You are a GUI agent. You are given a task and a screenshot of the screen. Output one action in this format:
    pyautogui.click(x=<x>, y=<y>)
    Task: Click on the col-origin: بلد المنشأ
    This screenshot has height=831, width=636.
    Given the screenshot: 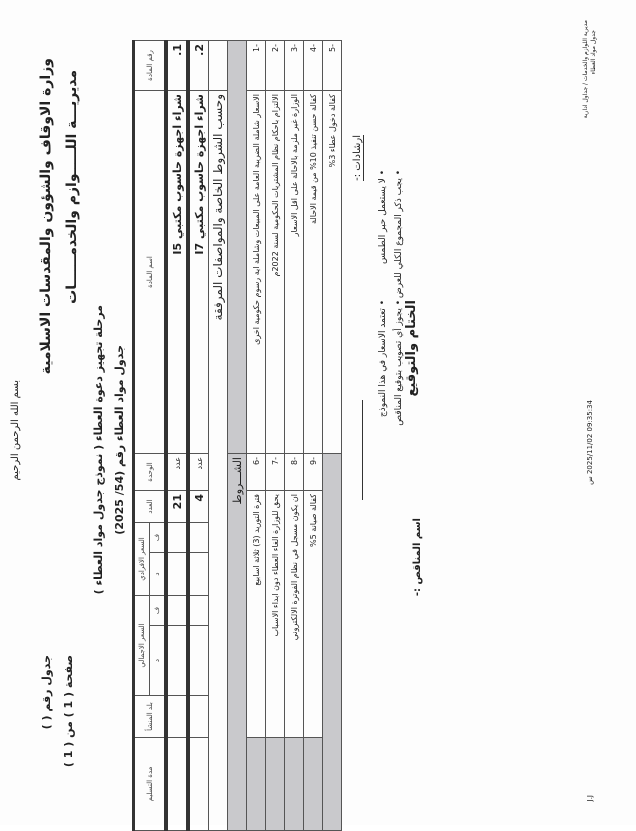 What is the action you would take?
    pyautogui.click(x=149, y=716)
    